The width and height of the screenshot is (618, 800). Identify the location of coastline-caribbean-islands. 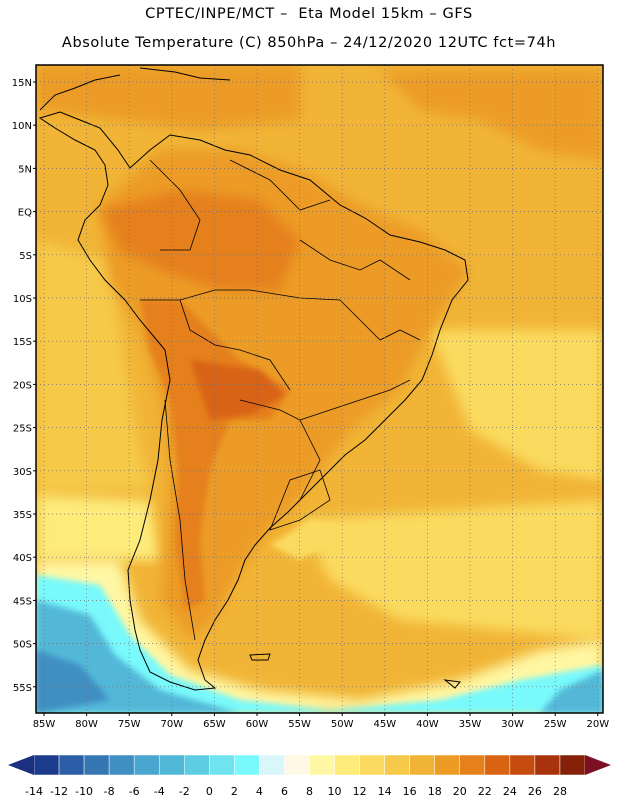
(185, 74).